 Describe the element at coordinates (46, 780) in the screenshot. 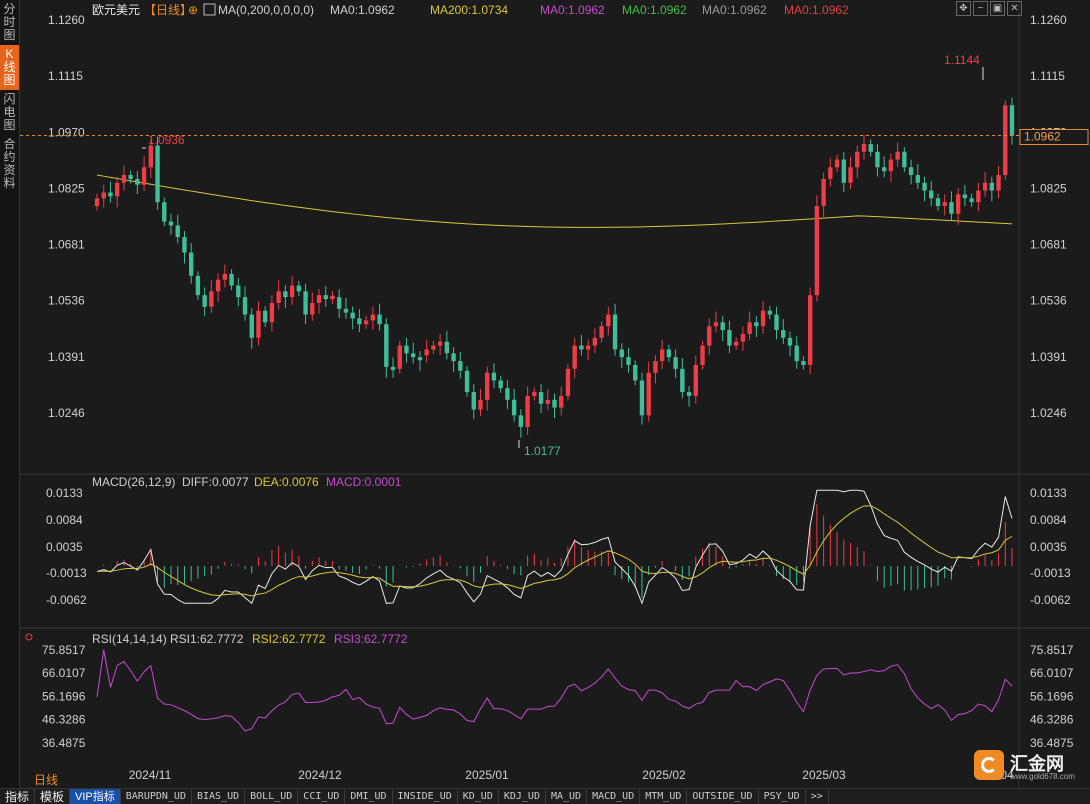

I see `period-label: 日线` at that location.